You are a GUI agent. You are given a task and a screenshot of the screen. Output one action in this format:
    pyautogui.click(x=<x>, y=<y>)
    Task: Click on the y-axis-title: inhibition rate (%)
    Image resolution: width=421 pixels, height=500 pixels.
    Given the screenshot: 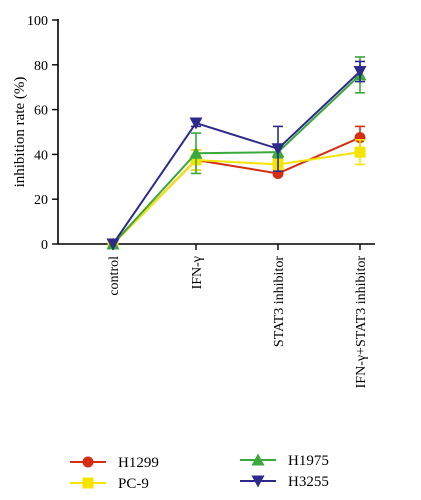 What is the action you would take?
    pyautogui.click(x=20, y=132)
    